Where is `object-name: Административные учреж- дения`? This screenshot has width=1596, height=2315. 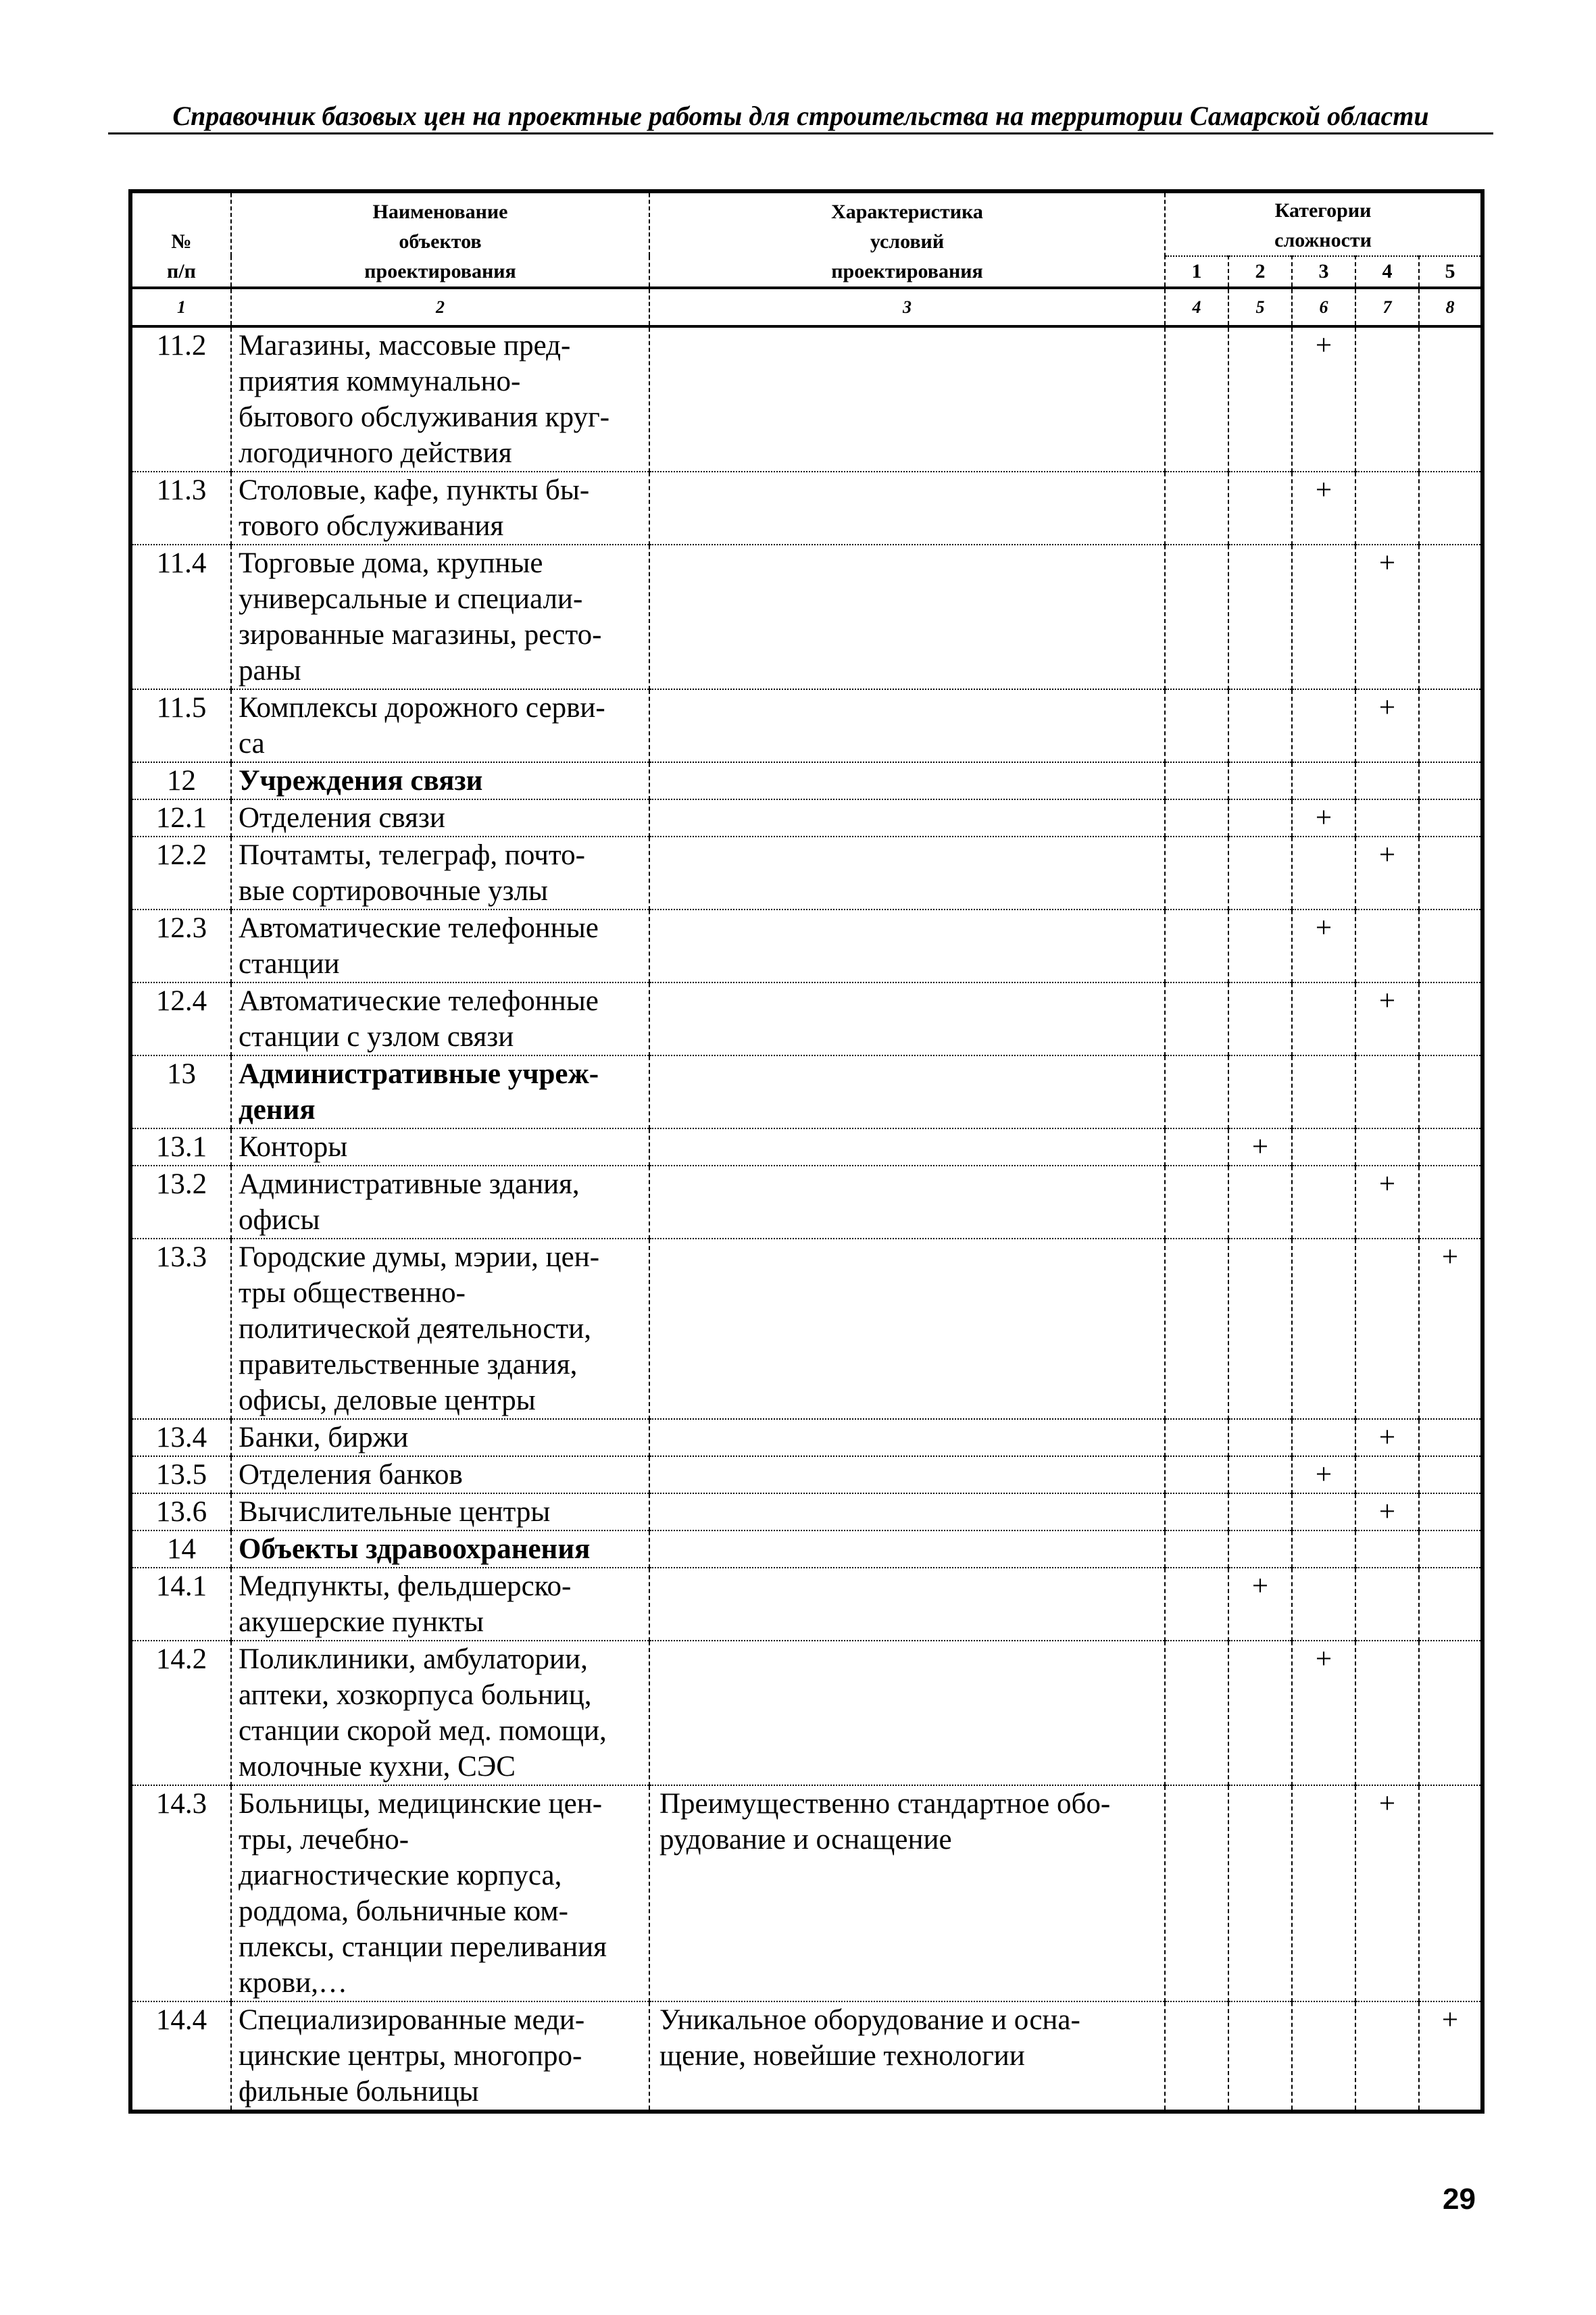
object-name: Административные учреж- дения is located at coordinates (440, 1091).